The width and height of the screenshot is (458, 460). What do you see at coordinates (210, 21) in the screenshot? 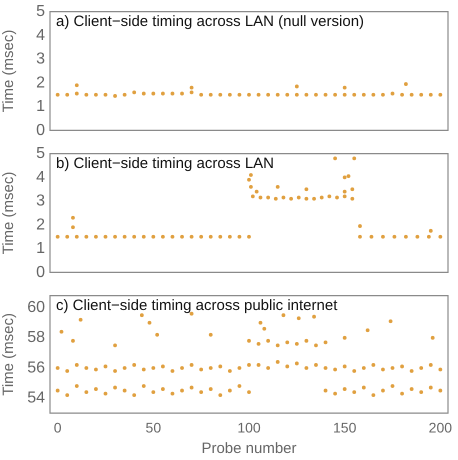
I see `chart-title: a) Client−side timing across LAN (null version)` at bounding box center [210, 21].